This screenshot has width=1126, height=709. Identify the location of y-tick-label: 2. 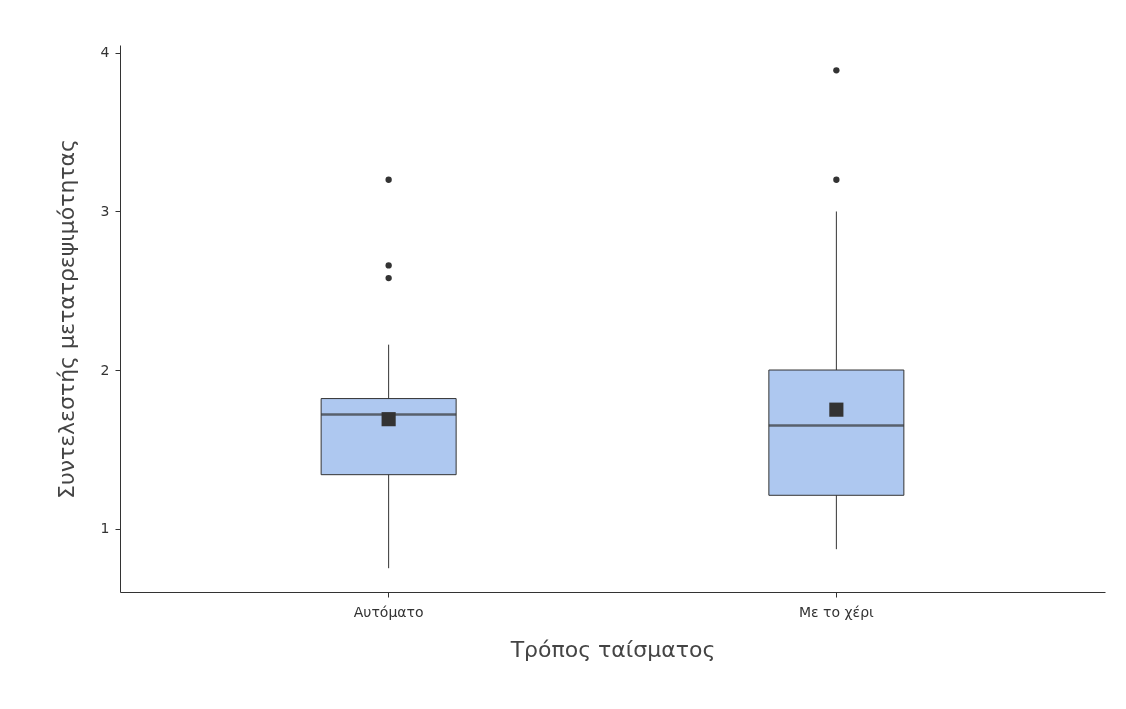
(105, 369).